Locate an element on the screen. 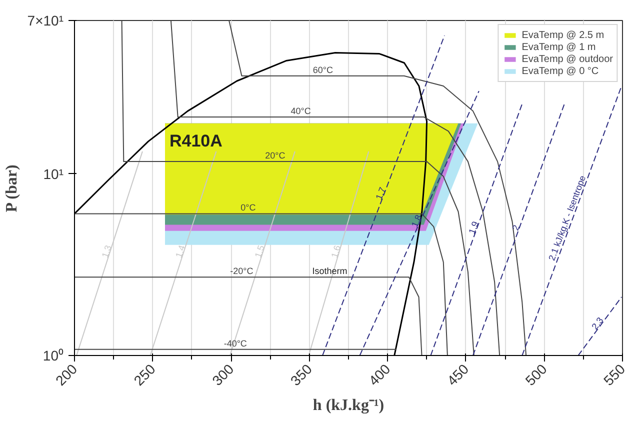  x-tick-label: 400 is located at coordinates (379, 374).